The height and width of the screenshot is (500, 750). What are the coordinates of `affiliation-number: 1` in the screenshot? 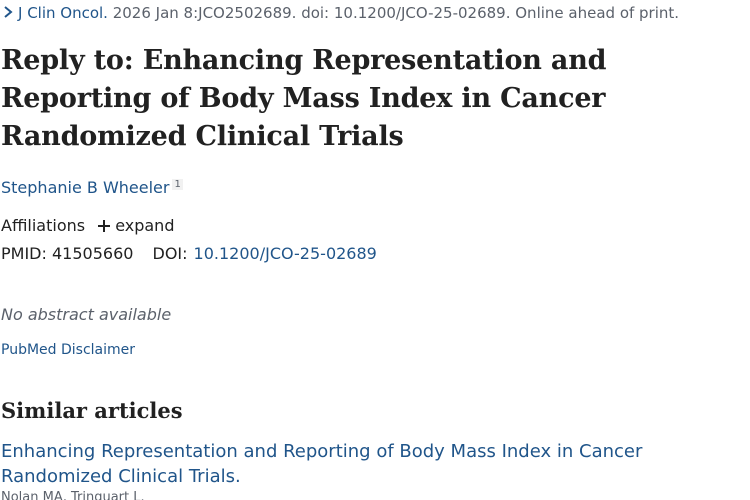 It's located at (177, 184).